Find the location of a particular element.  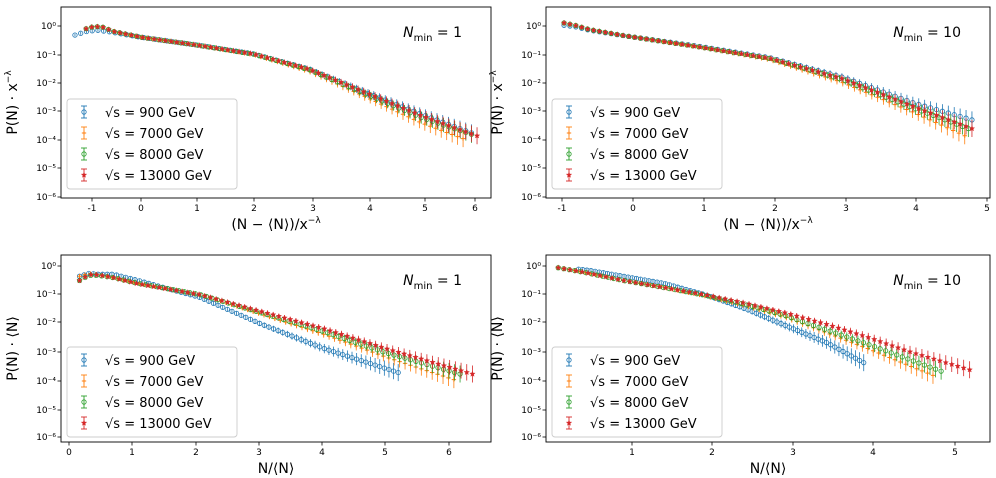

legend-item: √s = 8000 GeV is located at coordinates (627, 155).